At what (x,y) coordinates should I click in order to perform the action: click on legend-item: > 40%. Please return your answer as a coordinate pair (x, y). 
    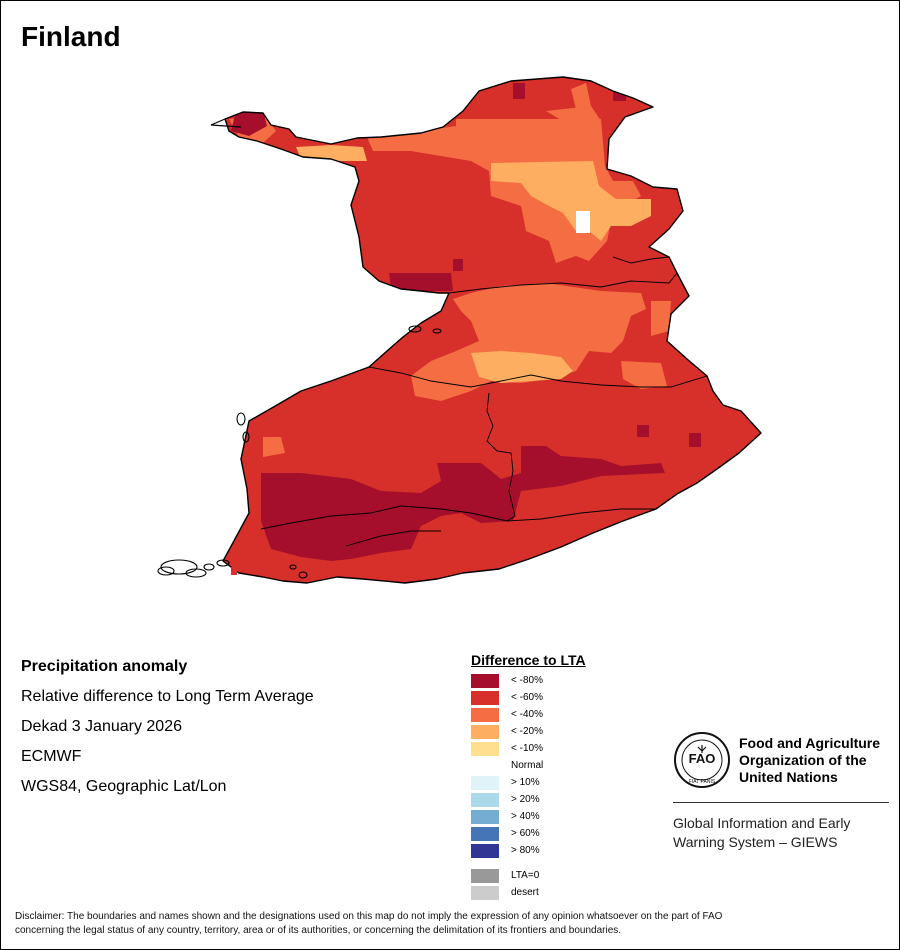
    Looking at the image, I should click on (556, 816).